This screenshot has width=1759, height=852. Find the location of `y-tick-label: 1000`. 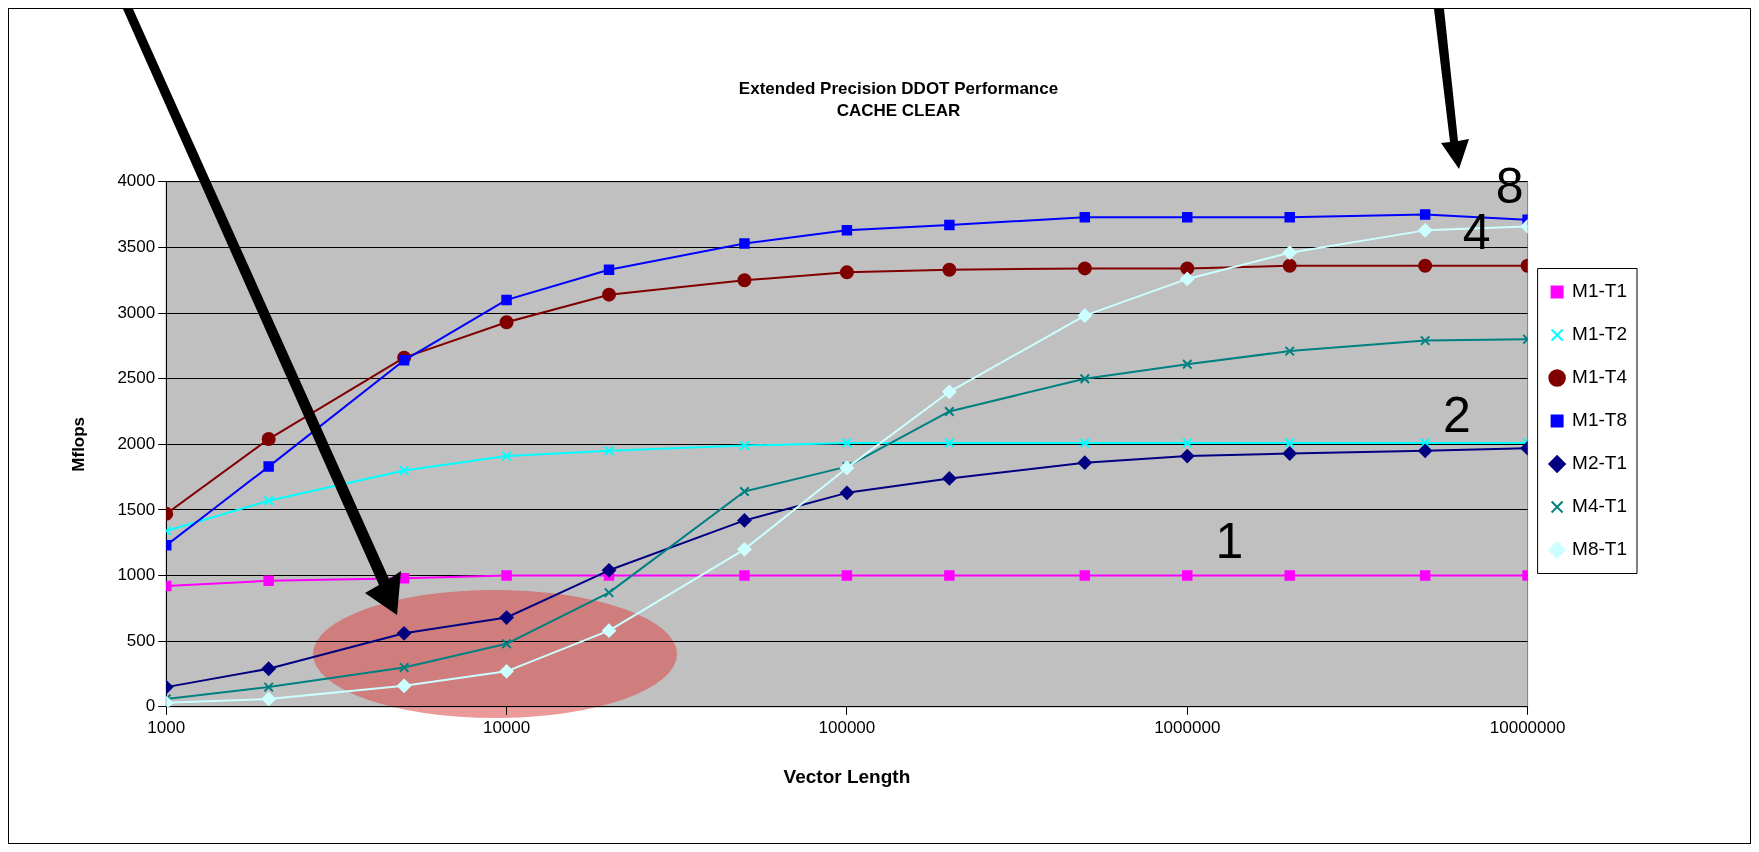

y-tick-label: 1000 is located at coordinates (136, 575).